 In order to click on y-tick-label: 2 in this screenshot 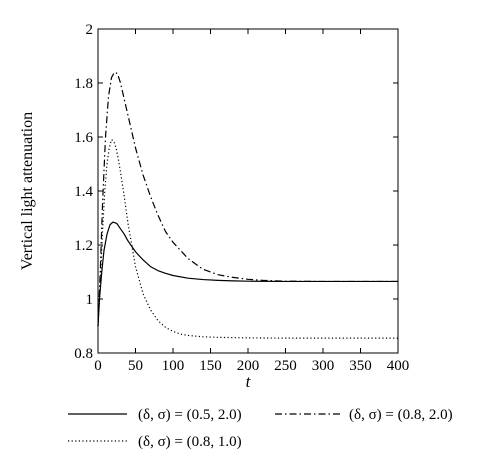, I will do `click(90, 30)`.